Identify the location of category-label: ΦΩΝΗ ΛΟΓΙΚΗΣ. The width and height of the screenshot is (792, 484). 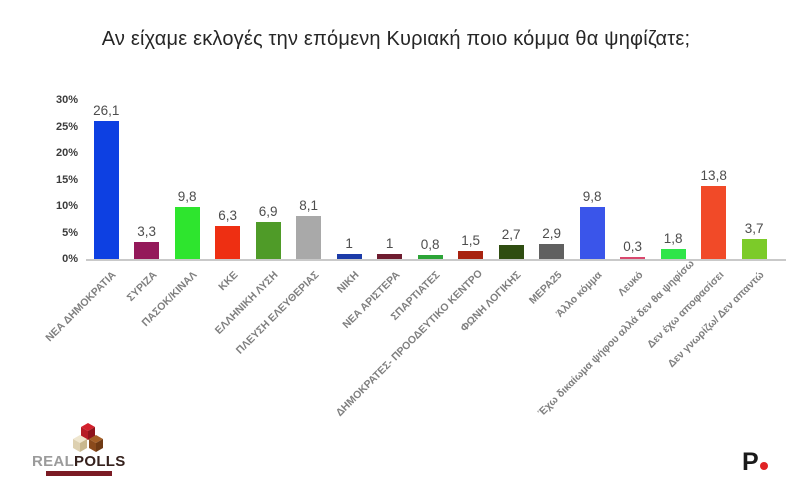
(491, 302).